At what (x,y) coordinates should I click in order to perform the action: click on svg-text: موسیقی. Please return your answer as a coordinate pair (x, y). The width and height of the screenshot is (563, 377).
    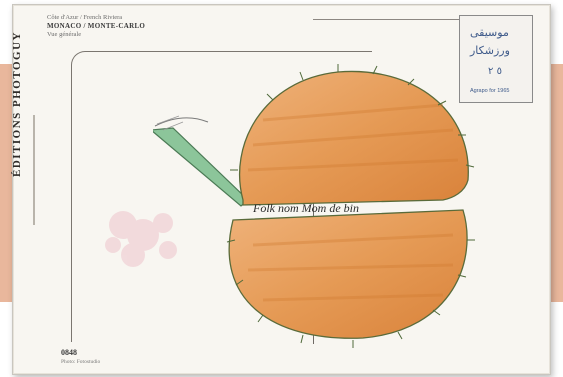
    Looking at the image, I should click on (489, 32).